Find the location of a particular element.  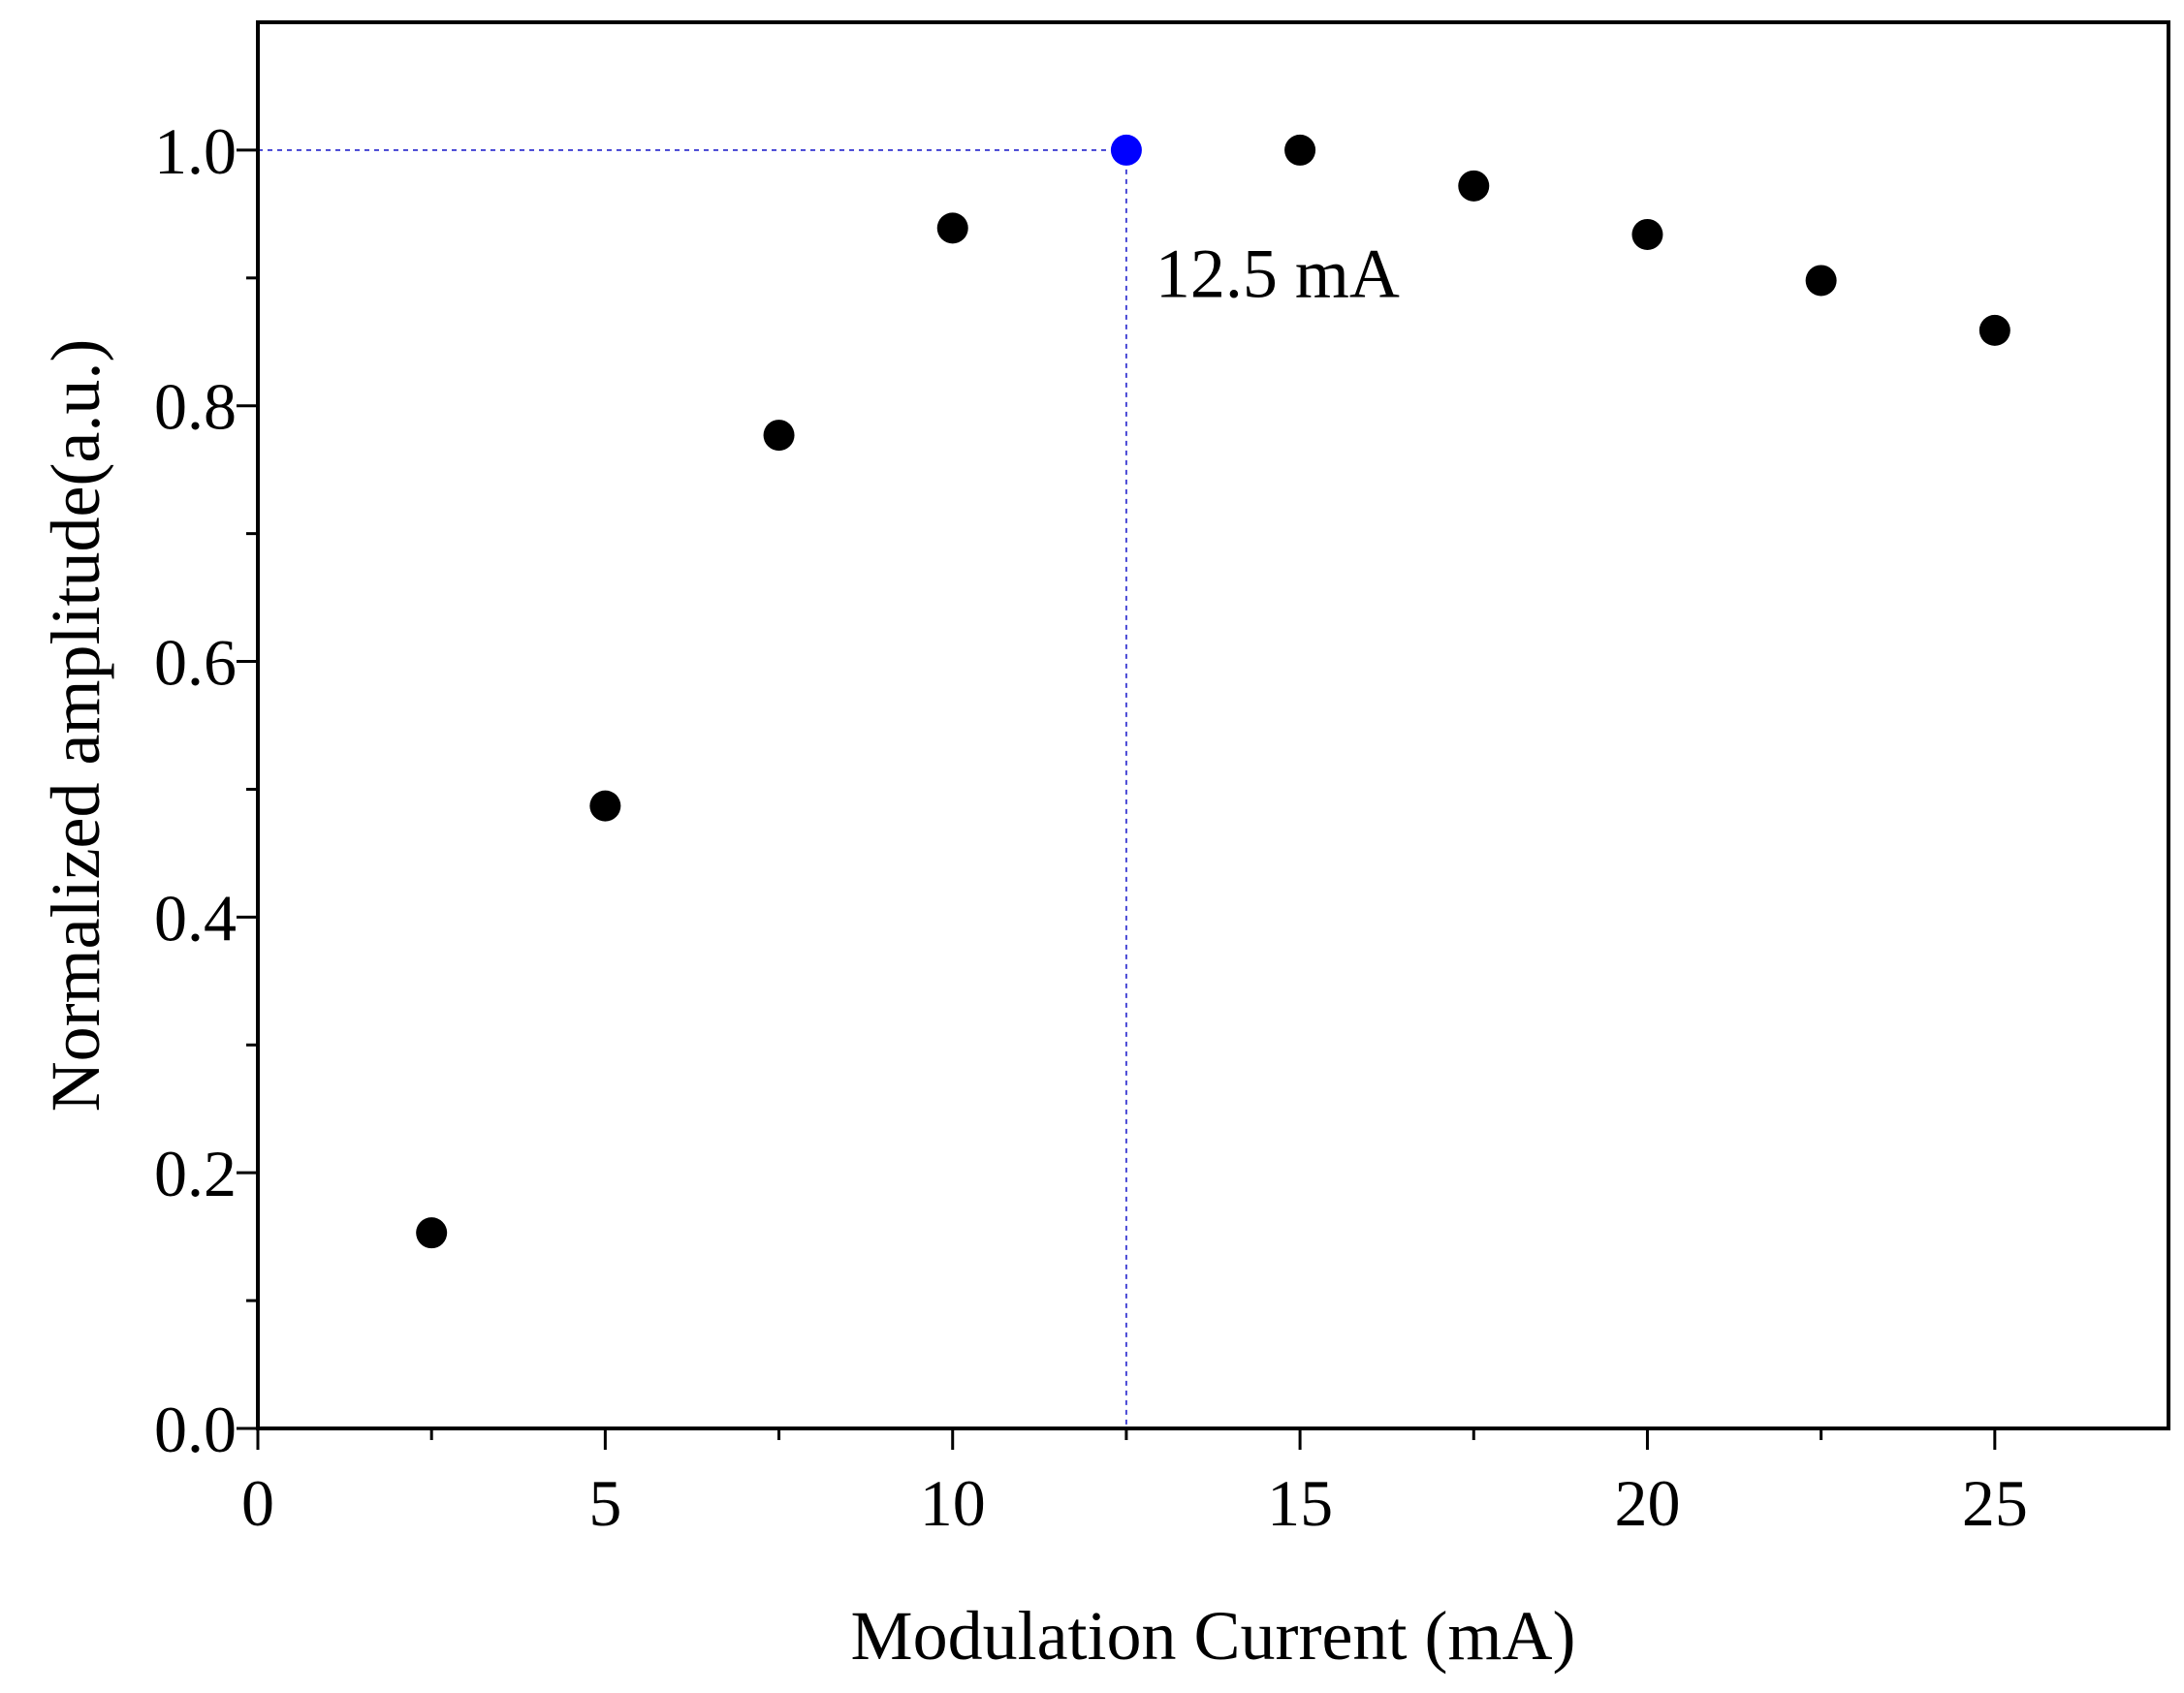

x-axis-title: Modulation Current (mA) is located at coordinates (1213, 1636).